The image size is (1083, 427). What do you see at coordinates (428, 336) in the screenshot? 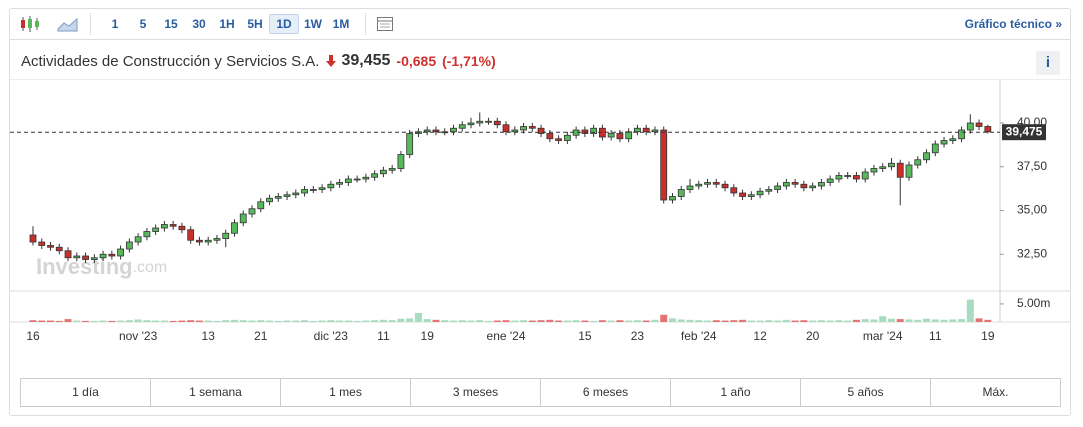
I see `x-tick-label: 19` at bounding box center [428, 336].